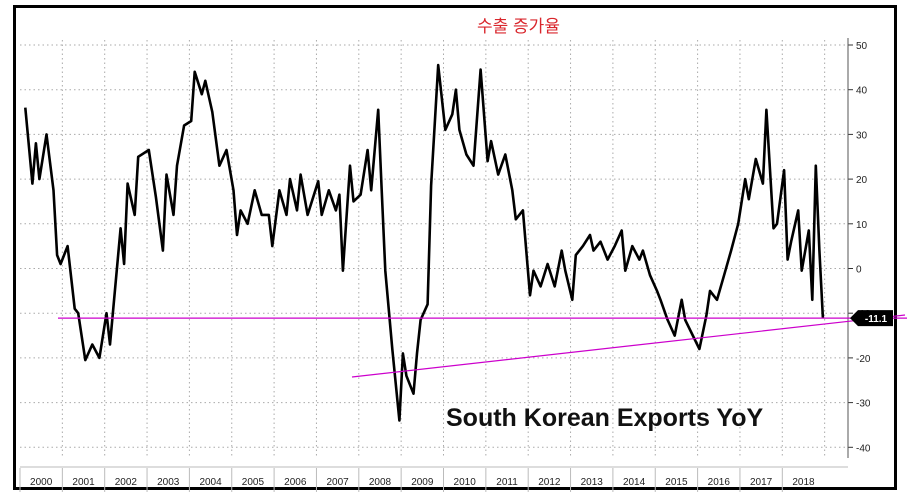 This screenshot has height=498, width=907. What do you see at coordinates (465, 482) in the screenshot?
I see `x-tick-label: 2010` at bounding box center [465, 482].